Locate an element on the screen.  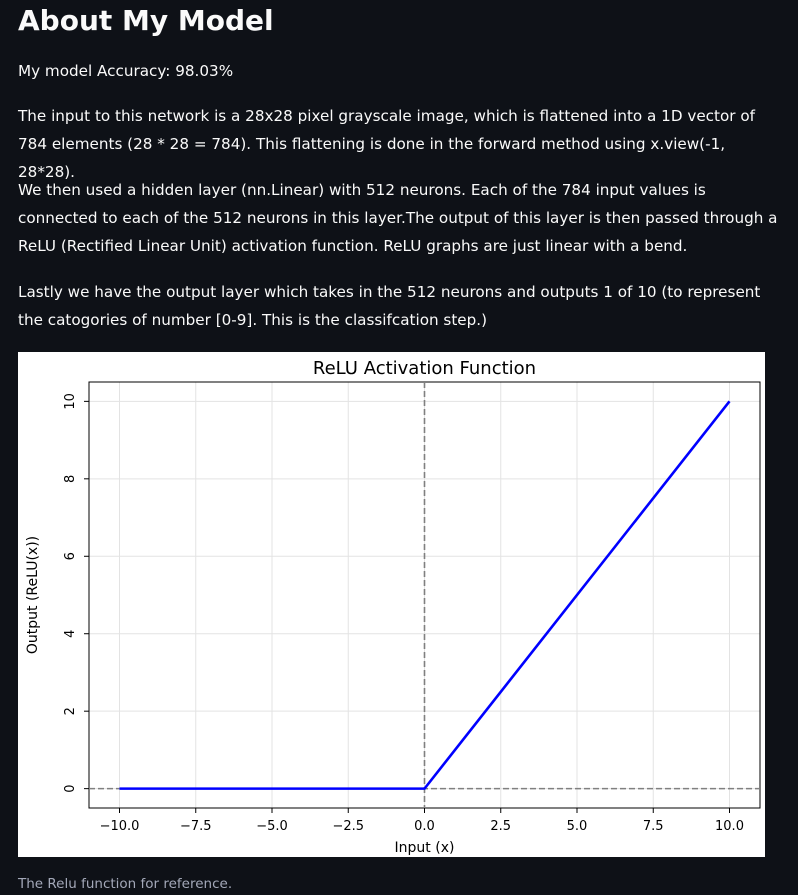
x-tick-label: 2.5 is located at coordinates (500, 826).